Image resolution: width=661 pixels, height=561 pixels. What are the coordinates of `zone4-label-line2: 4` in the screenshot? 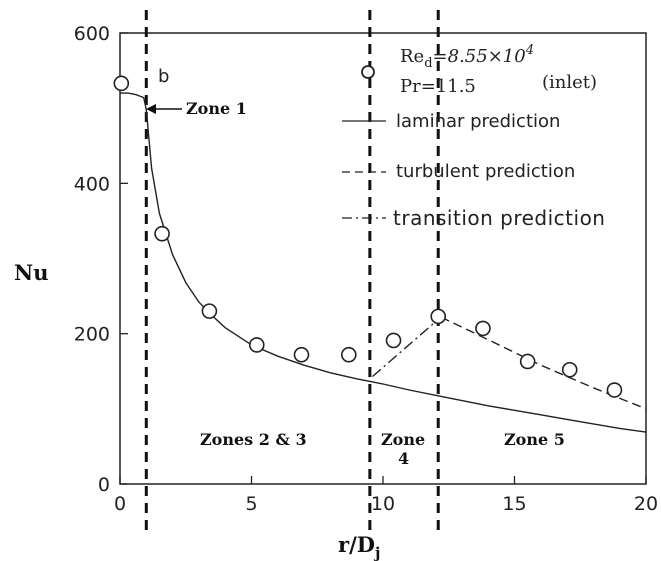 It's located at (403, 458).